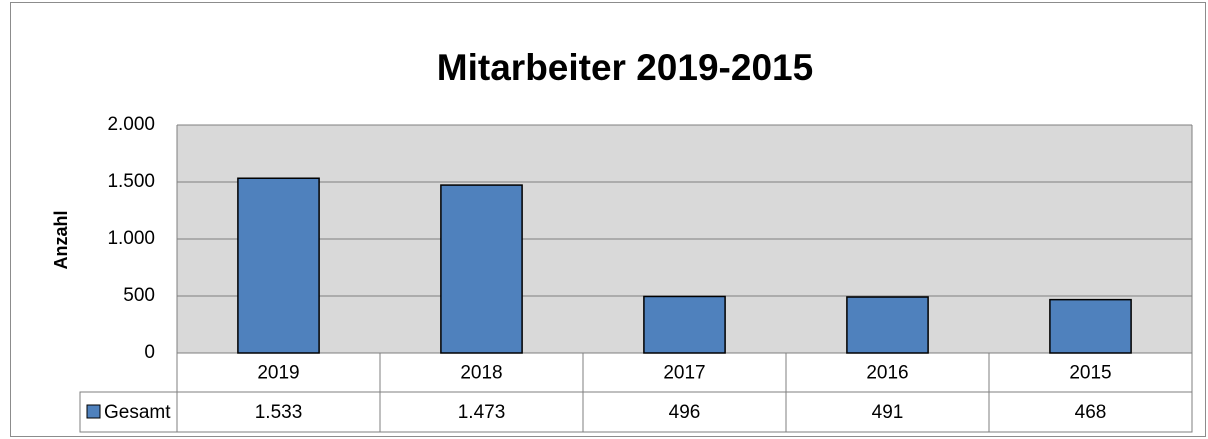  Describe the element at coordinates (482, 412) in the screenshot. I see `value-label: 1.473` at that location.